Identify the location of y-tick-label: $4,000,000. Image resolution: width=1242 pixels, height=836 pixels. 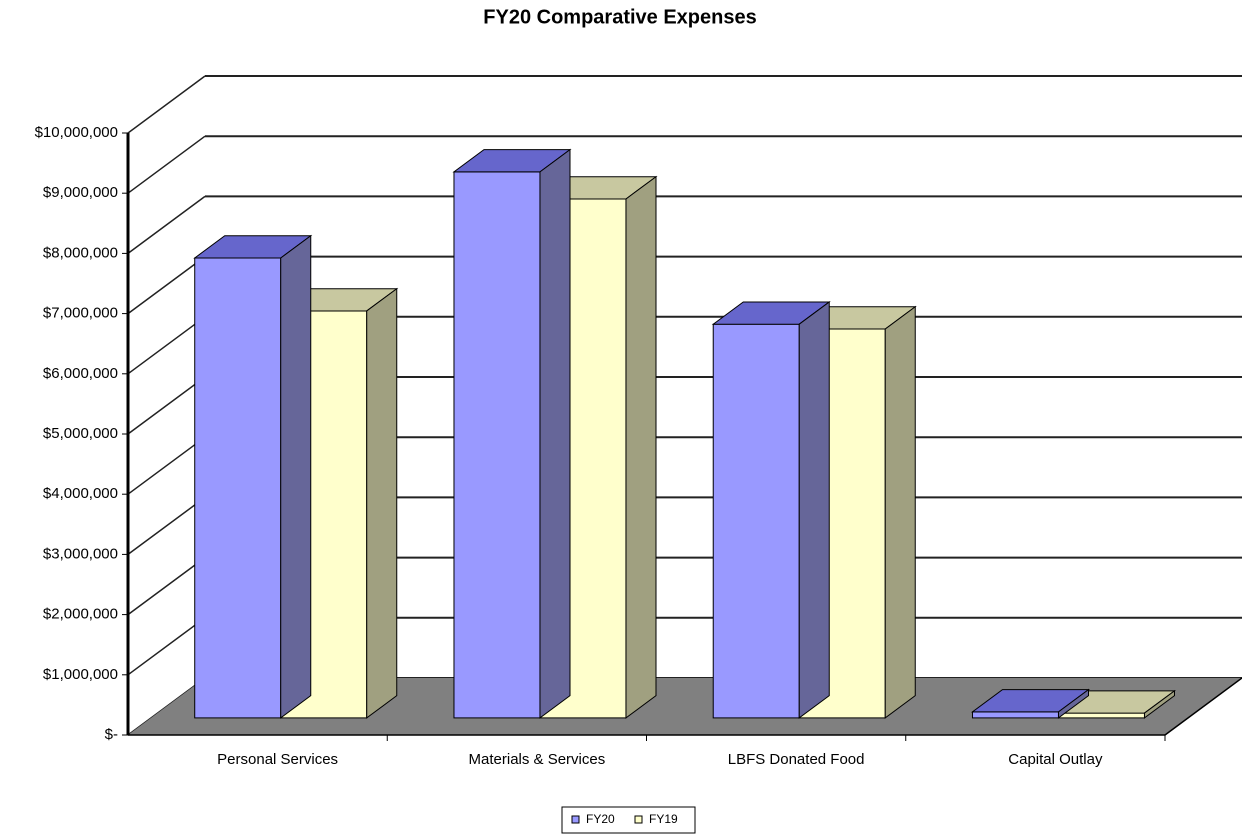
(80, 493).